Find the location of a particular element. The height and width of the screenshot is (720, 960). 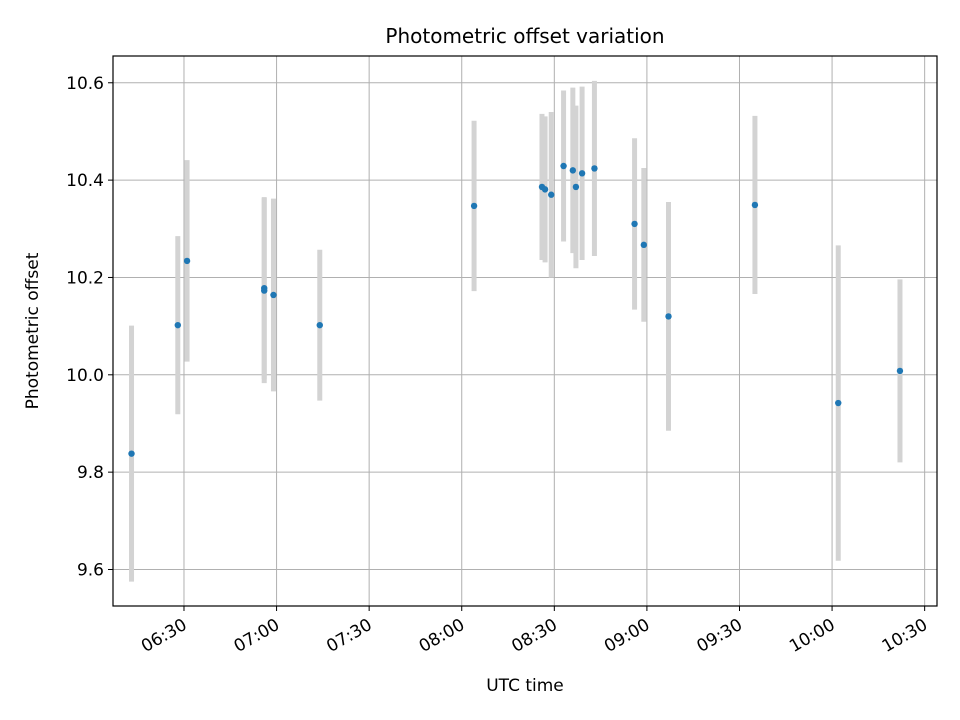

x-axis-label: UTC time is located at coordinates (525, 686).